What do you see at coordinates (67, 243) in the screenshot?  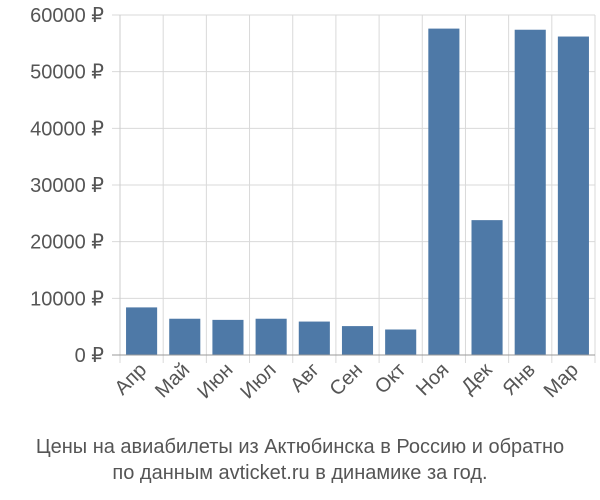 I see `y-tick-label: 20000 ₽` at bounding box center [67, 243].